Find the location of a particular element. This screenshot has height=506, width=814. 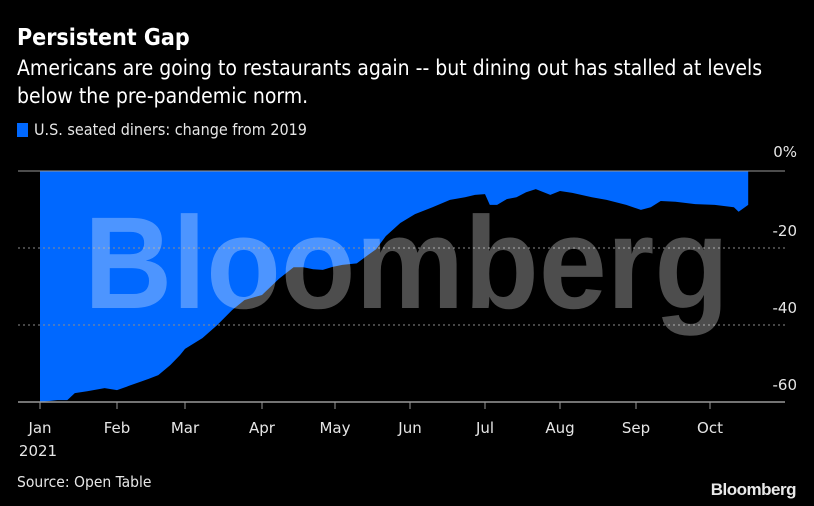

legend: U.S. seated diners: change from 2019 is located at coordinates (162, 129).